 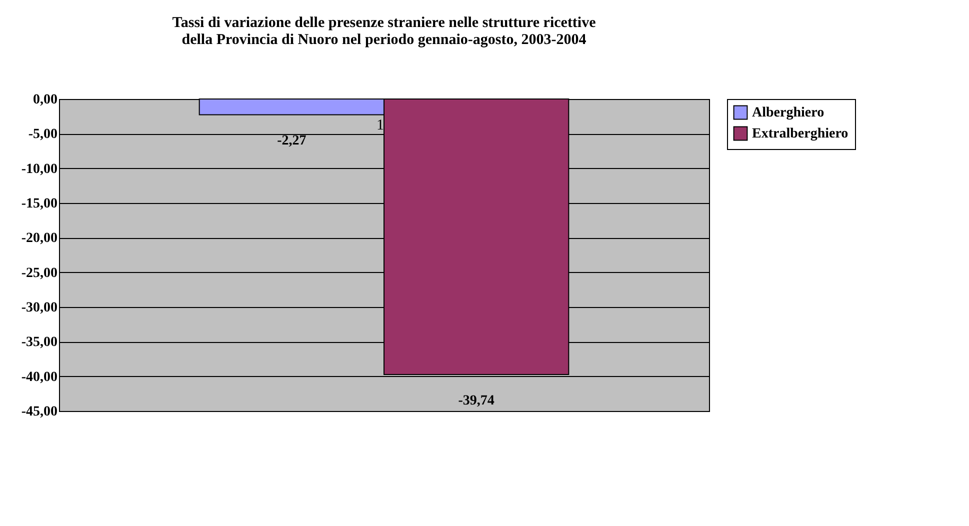 What do you see at coordinates (476, 401) in the screenshot?
I see `data-label: -39,74` at bounding box center [476, 401].